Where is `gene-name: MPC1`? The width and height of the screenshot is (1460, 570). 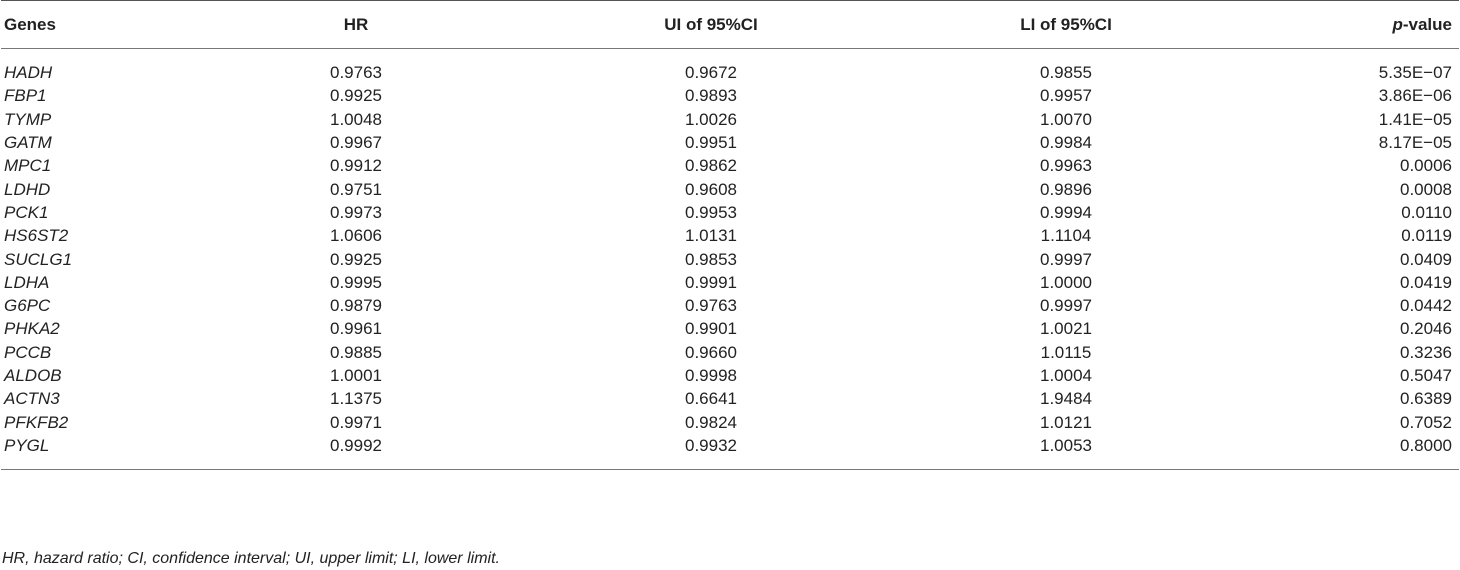
gene-name: MPC1 is located at coordinates (28, 166).